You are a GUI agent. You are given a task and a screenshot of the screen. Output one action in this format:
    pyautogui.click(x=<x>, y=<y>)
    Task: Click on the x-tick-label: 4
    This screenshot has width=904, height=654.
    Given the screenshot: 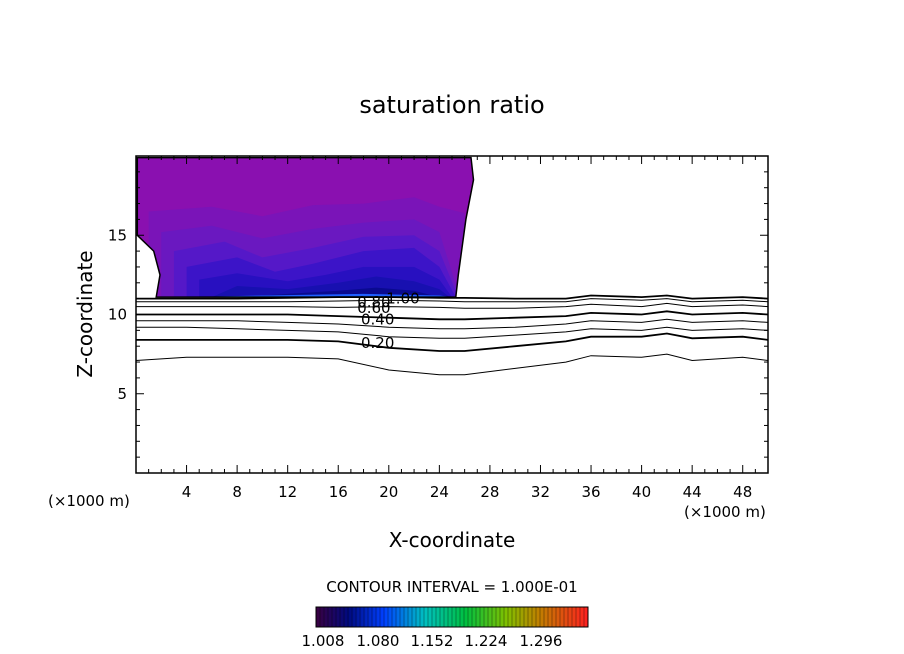 What is the action you would take?
    pyautogui.click(x=187, y=492)
    